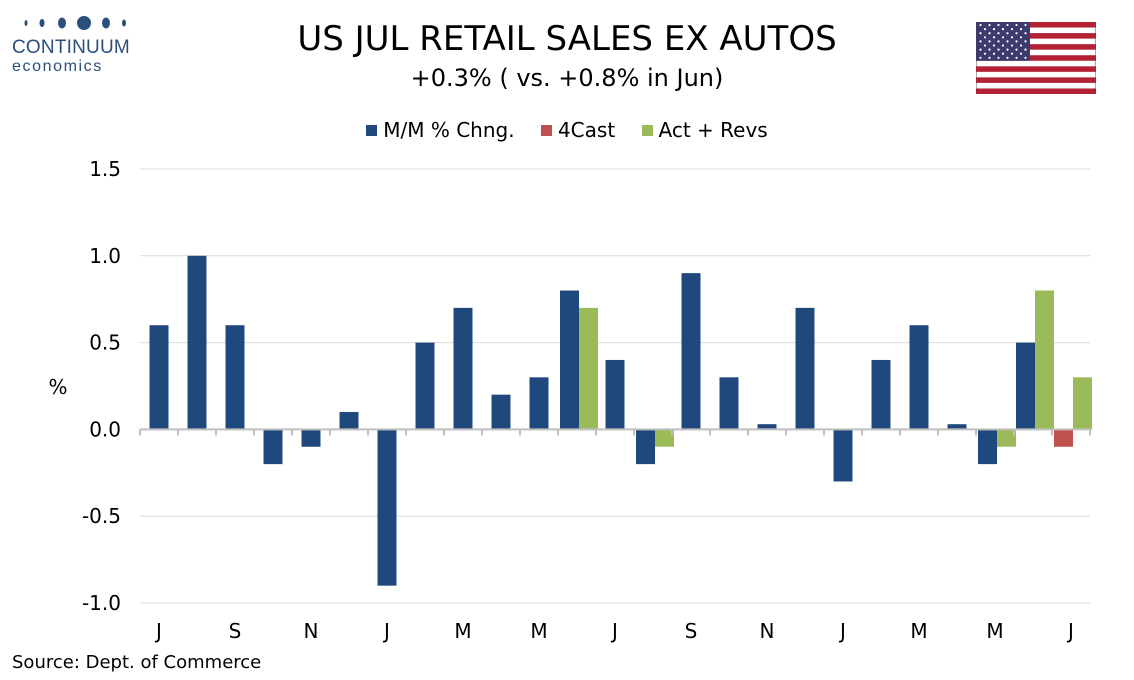 Image resolution: width=1134 pixels, height=680 pixels. I want to click on y-tick-label: 0.5, so click(105, 343).